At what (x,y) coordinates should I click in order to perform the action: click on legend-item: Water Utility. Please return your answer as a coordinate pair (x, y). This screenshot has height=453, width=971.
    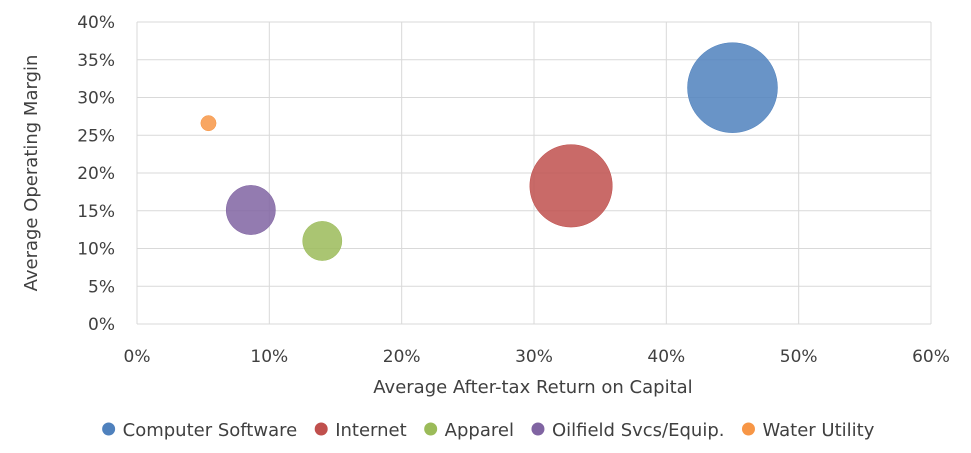
    Looking at the image, I should click on (808, 430).